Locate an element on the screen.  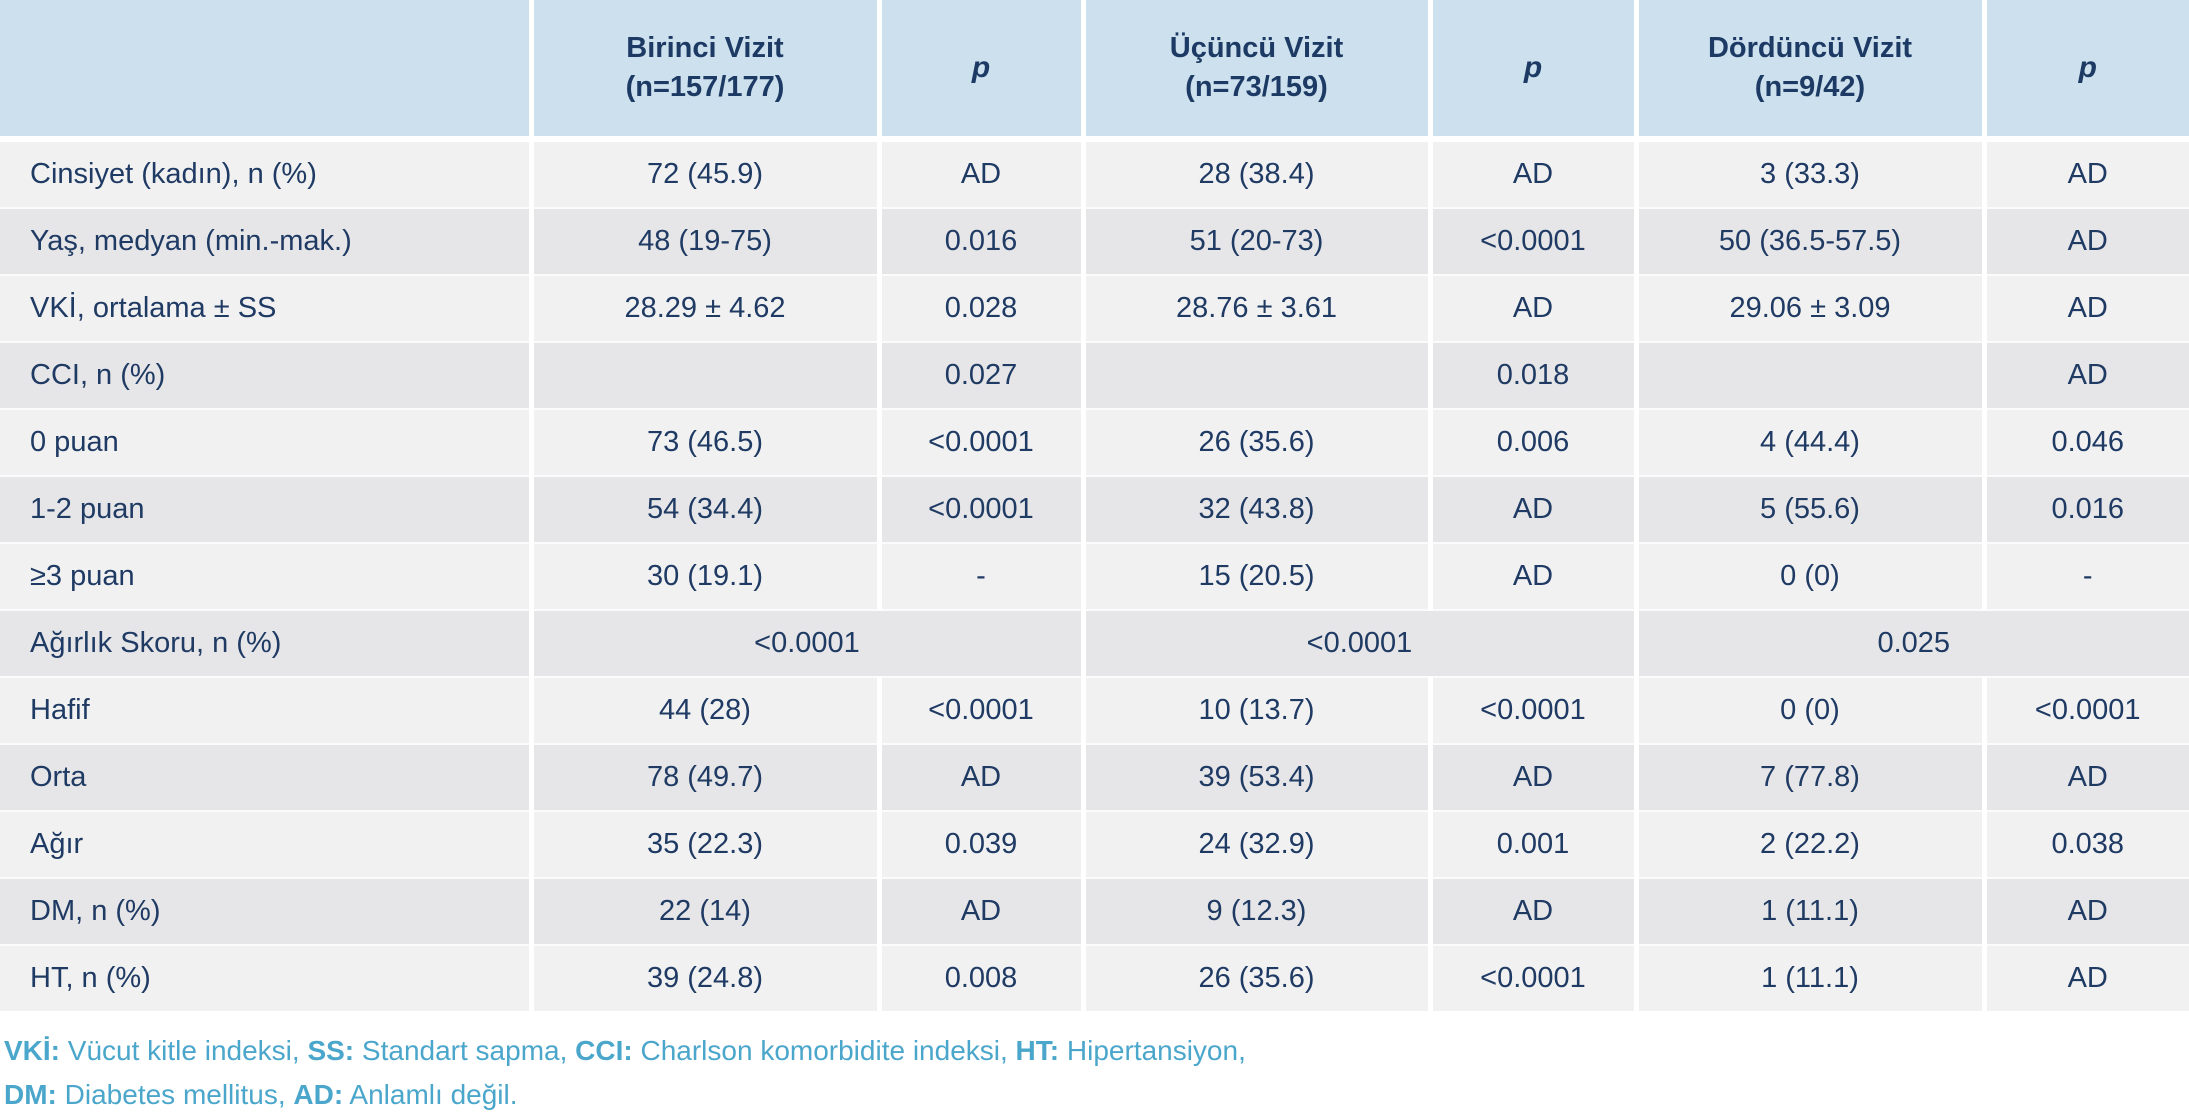
value-cell: 10 (13.7) is located at coordinates (1255, 710).